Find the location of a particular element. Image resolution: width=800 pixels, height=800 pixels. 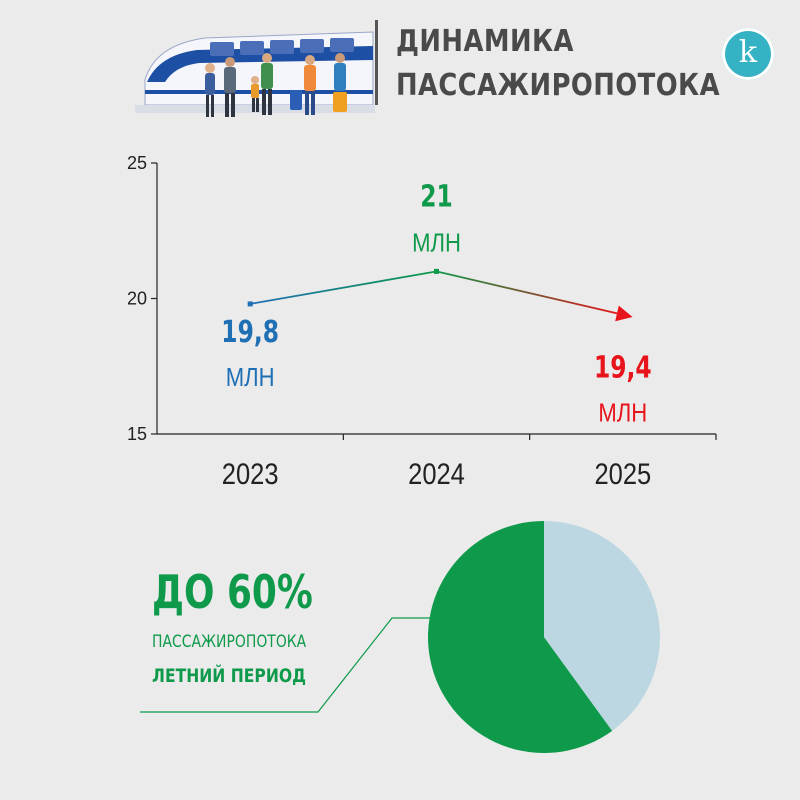

data-label-value: 19,4 is located at coordinates (623, 368).